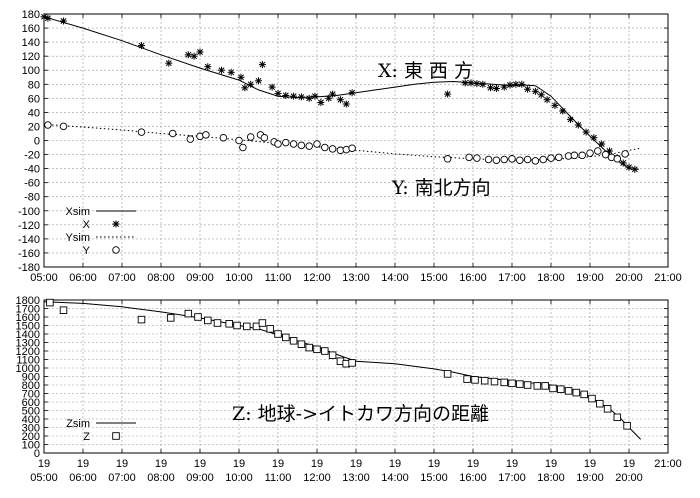 This screenshot has width=700, height=498. I want to click on x-tick-label: 17:00, so click(512, 278).